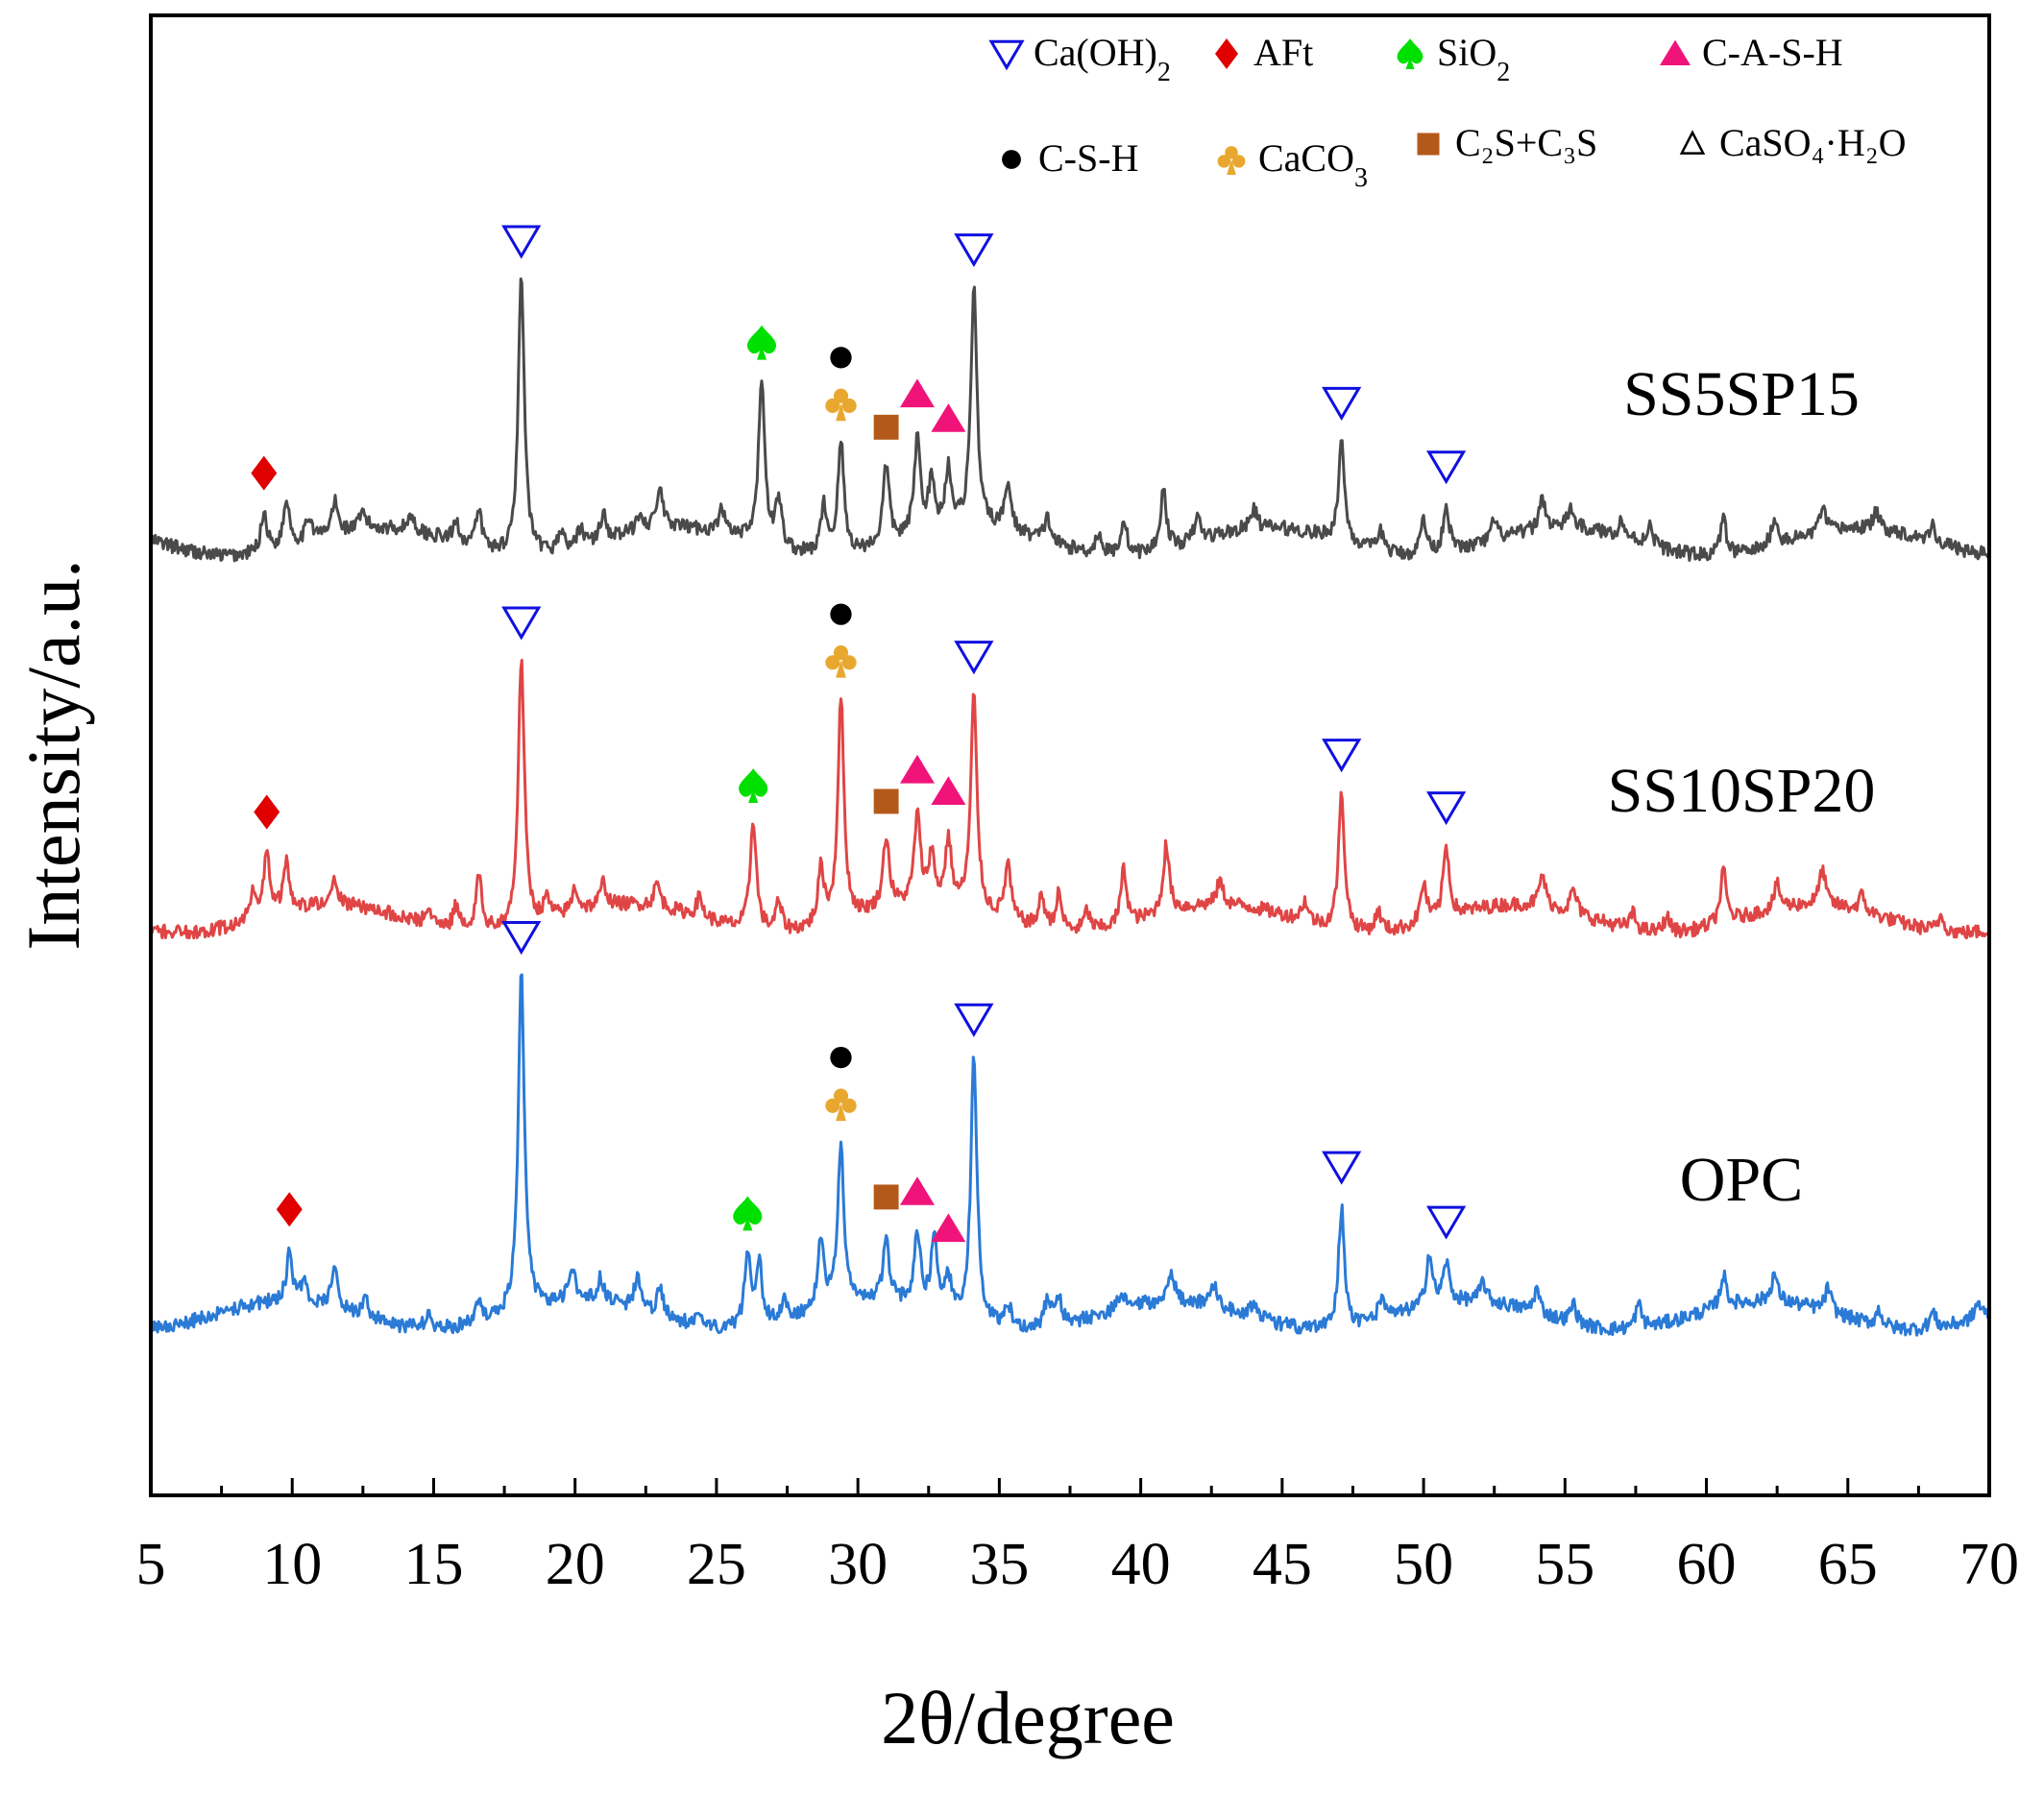  I want to click on phase-marker-csh-ss10sp20, so click(841, 614).